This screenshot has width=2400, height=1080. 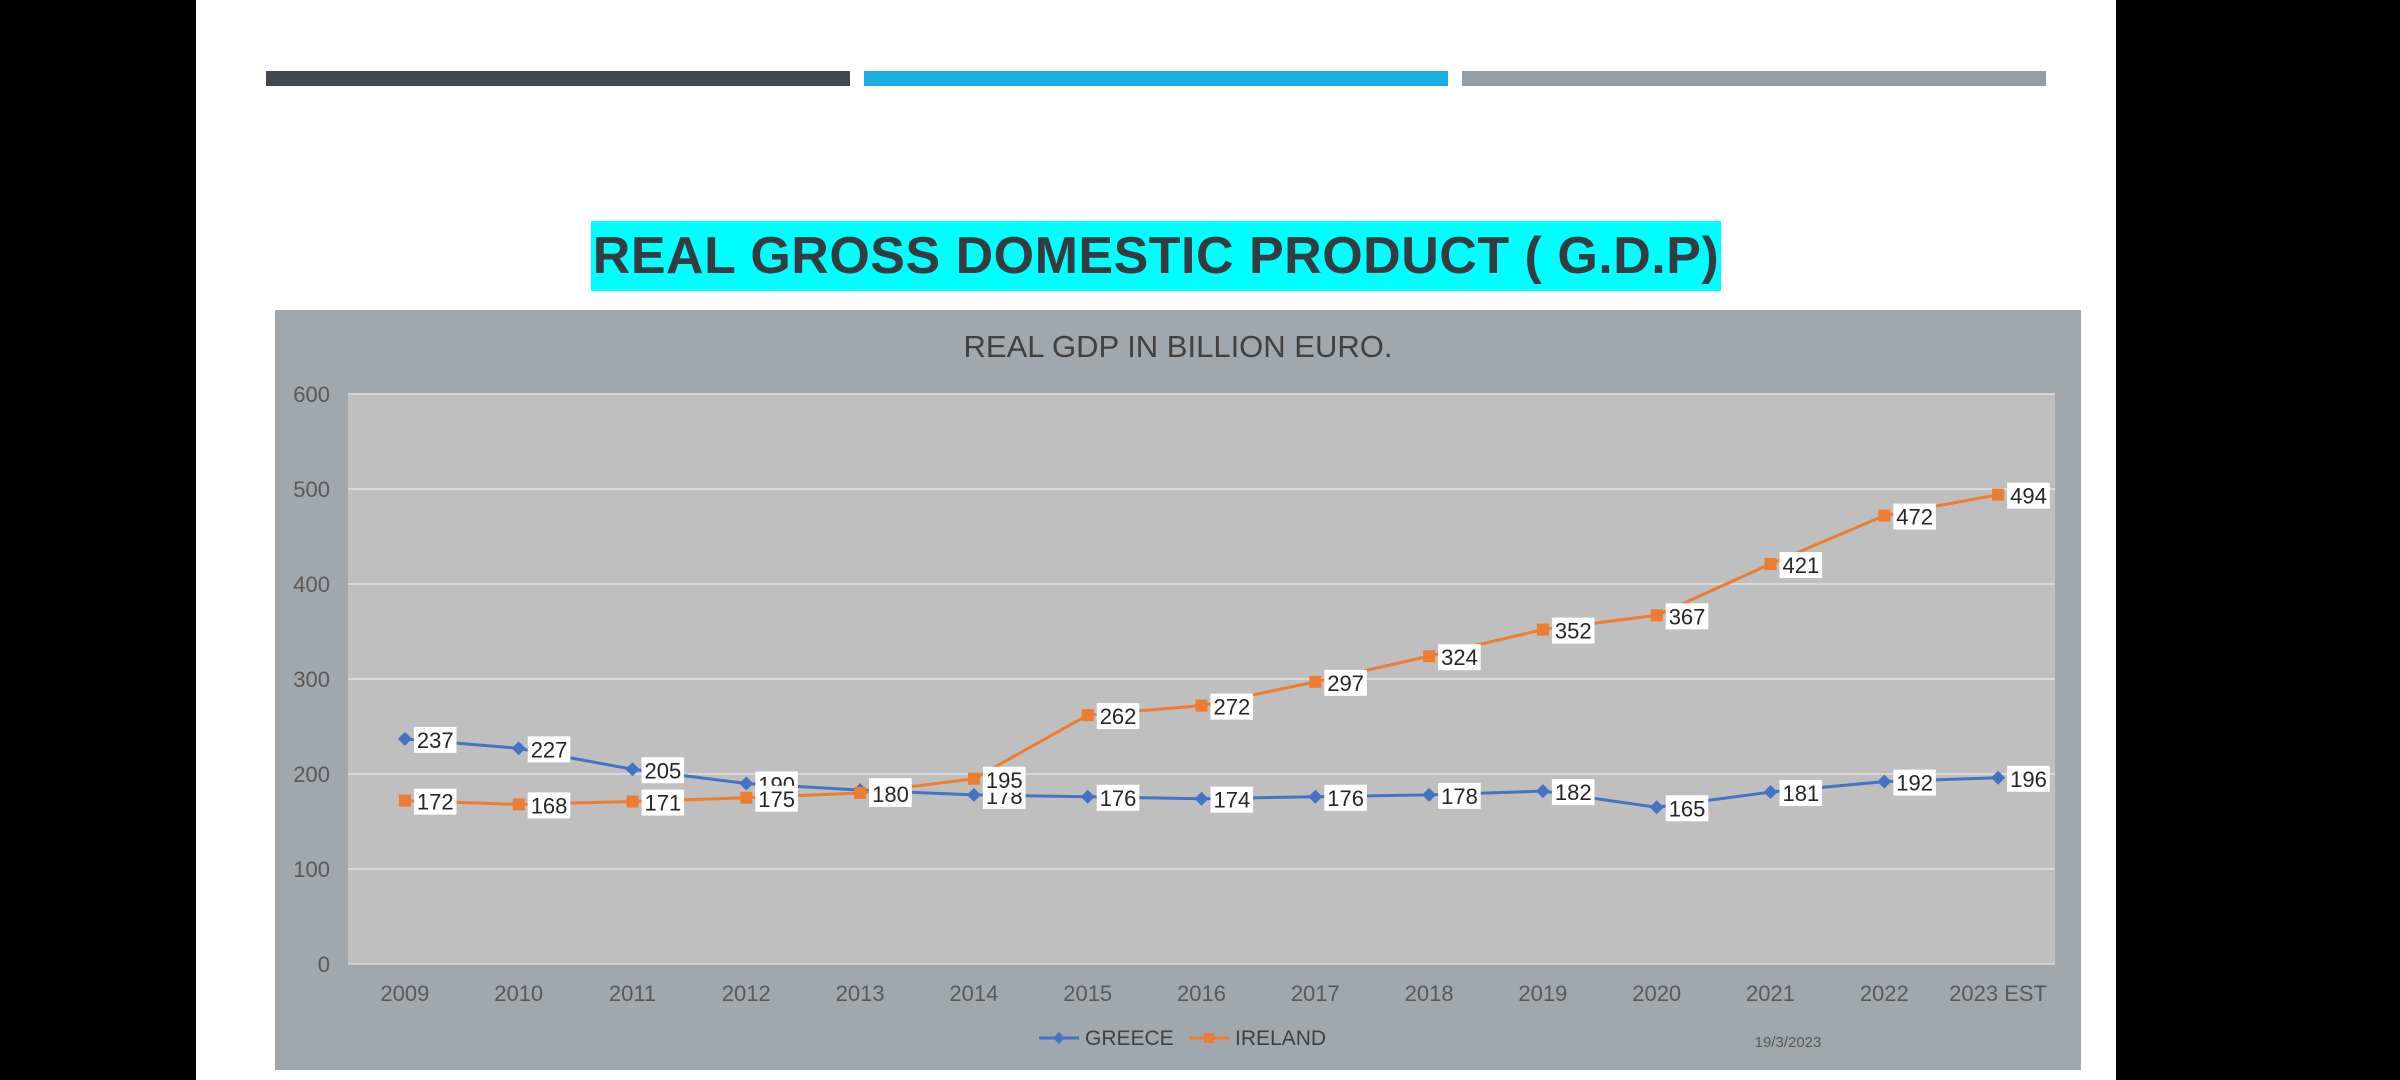 I want to click on data-label-greece: 182, so click(x=1573, y=792).